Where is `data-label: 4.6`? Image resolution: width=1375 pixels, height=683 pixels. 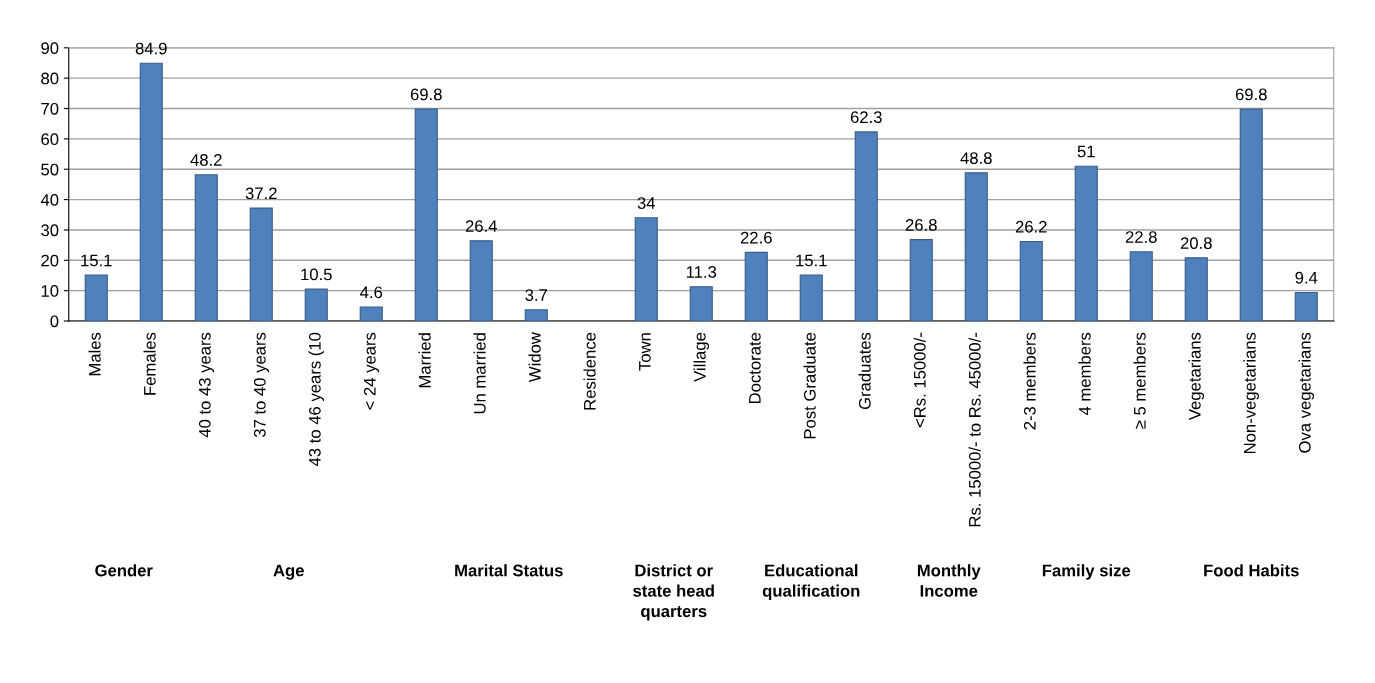
data-label: 4.6 is located at coordinates (371, 292).